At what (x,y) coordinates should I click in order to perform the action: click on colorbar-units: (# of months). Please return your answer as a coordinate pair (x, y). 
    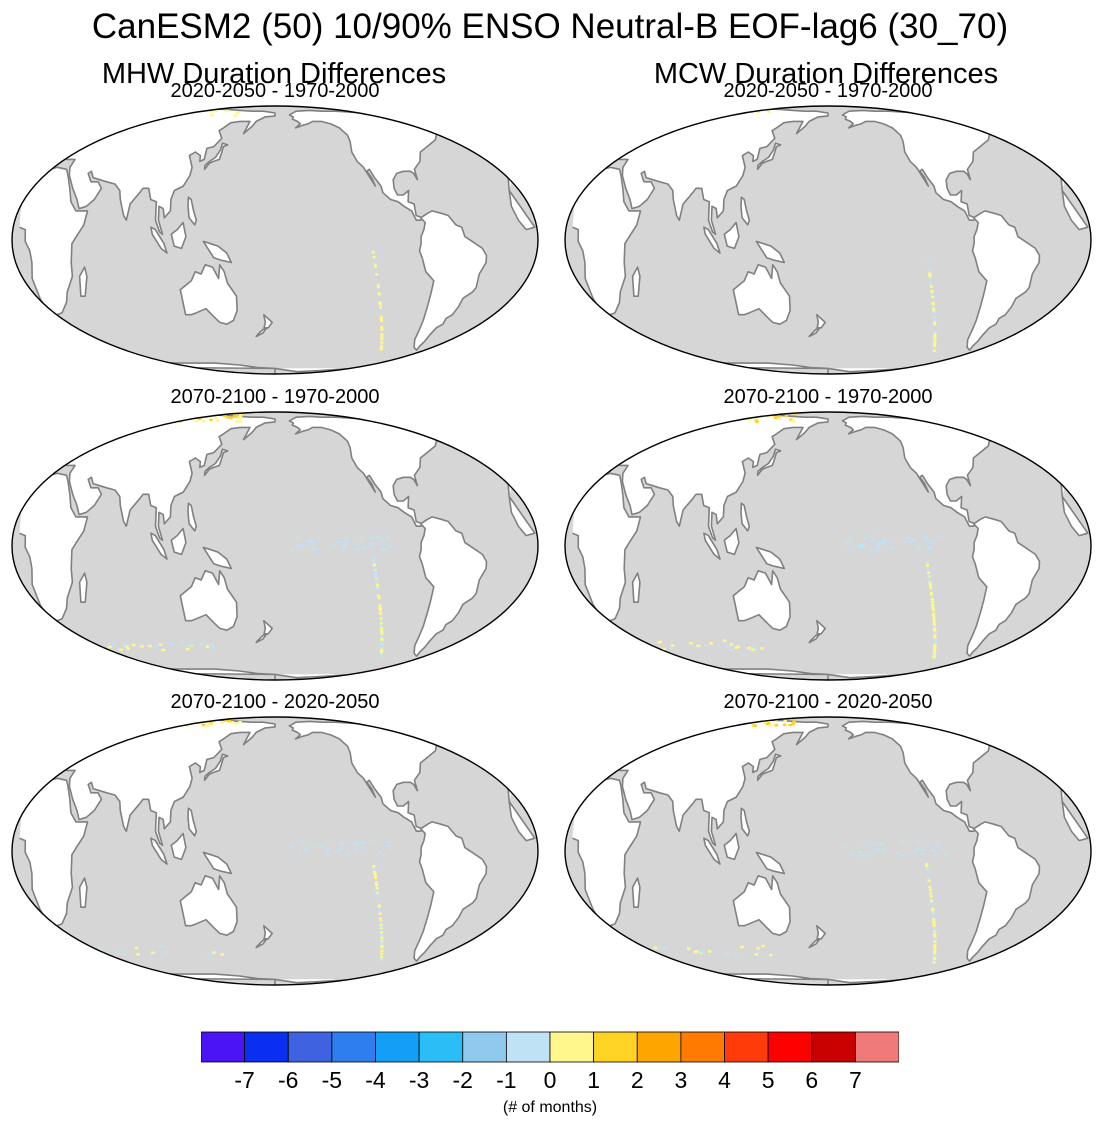
    Looking at the image, I should click on (550, 1107).